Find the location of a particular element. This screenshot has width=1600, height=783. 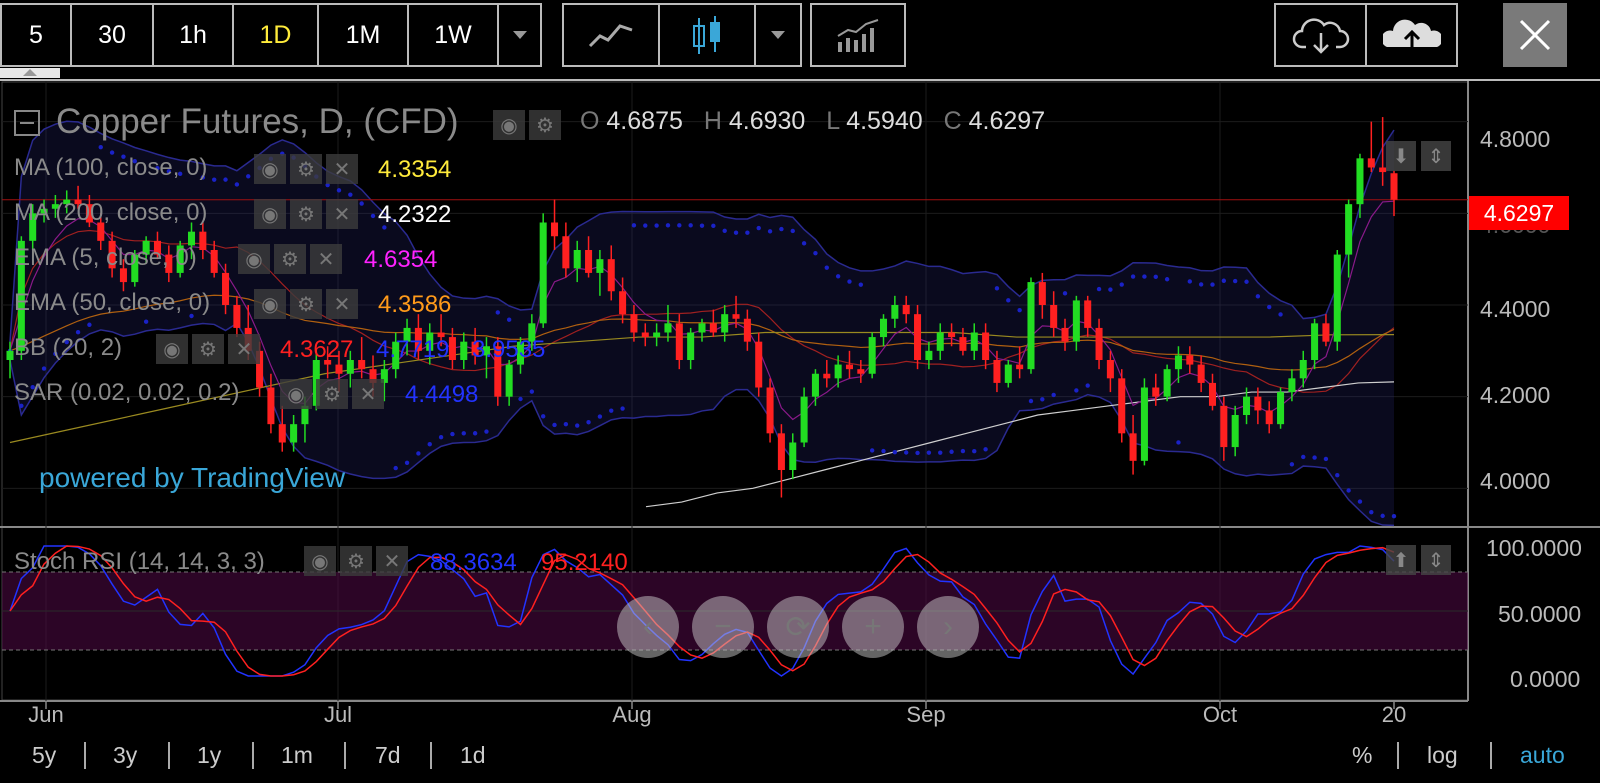

chevron-down-icon is located at coordinates (778, 35).